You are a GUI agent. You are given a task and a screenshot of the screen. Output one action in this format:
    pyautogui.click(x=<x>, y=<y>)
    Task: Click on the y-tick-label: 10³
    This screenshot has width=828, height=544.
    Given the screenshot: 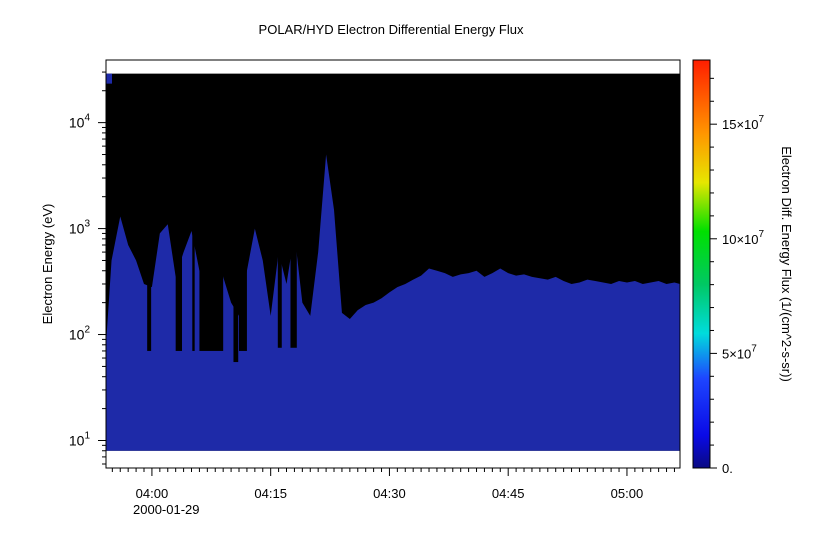 What is the action you would take?
    pyautogui.click(x=80, y=228)
    